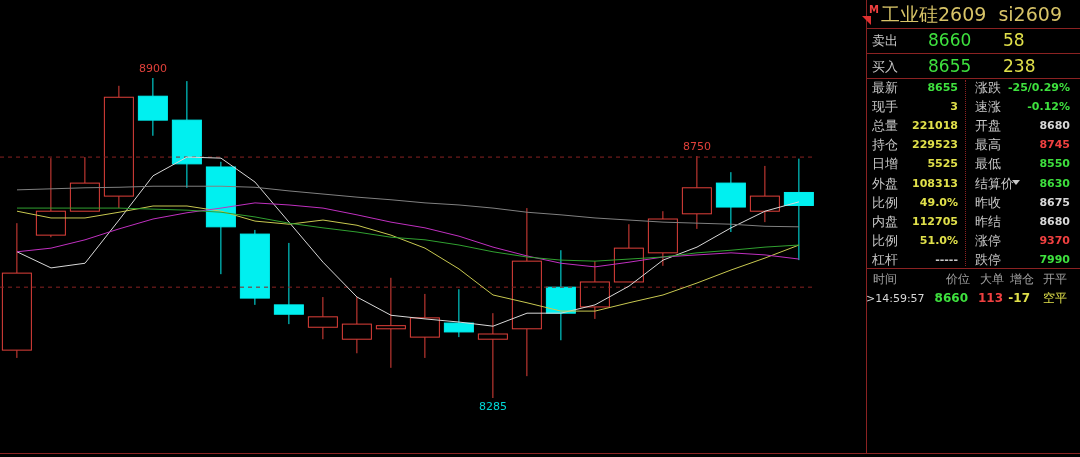 The width and height of the screenshot is (1080, 457). Describe the element at coordinates (935, 125) in the screenshot. I see `text: 221018` at that location.